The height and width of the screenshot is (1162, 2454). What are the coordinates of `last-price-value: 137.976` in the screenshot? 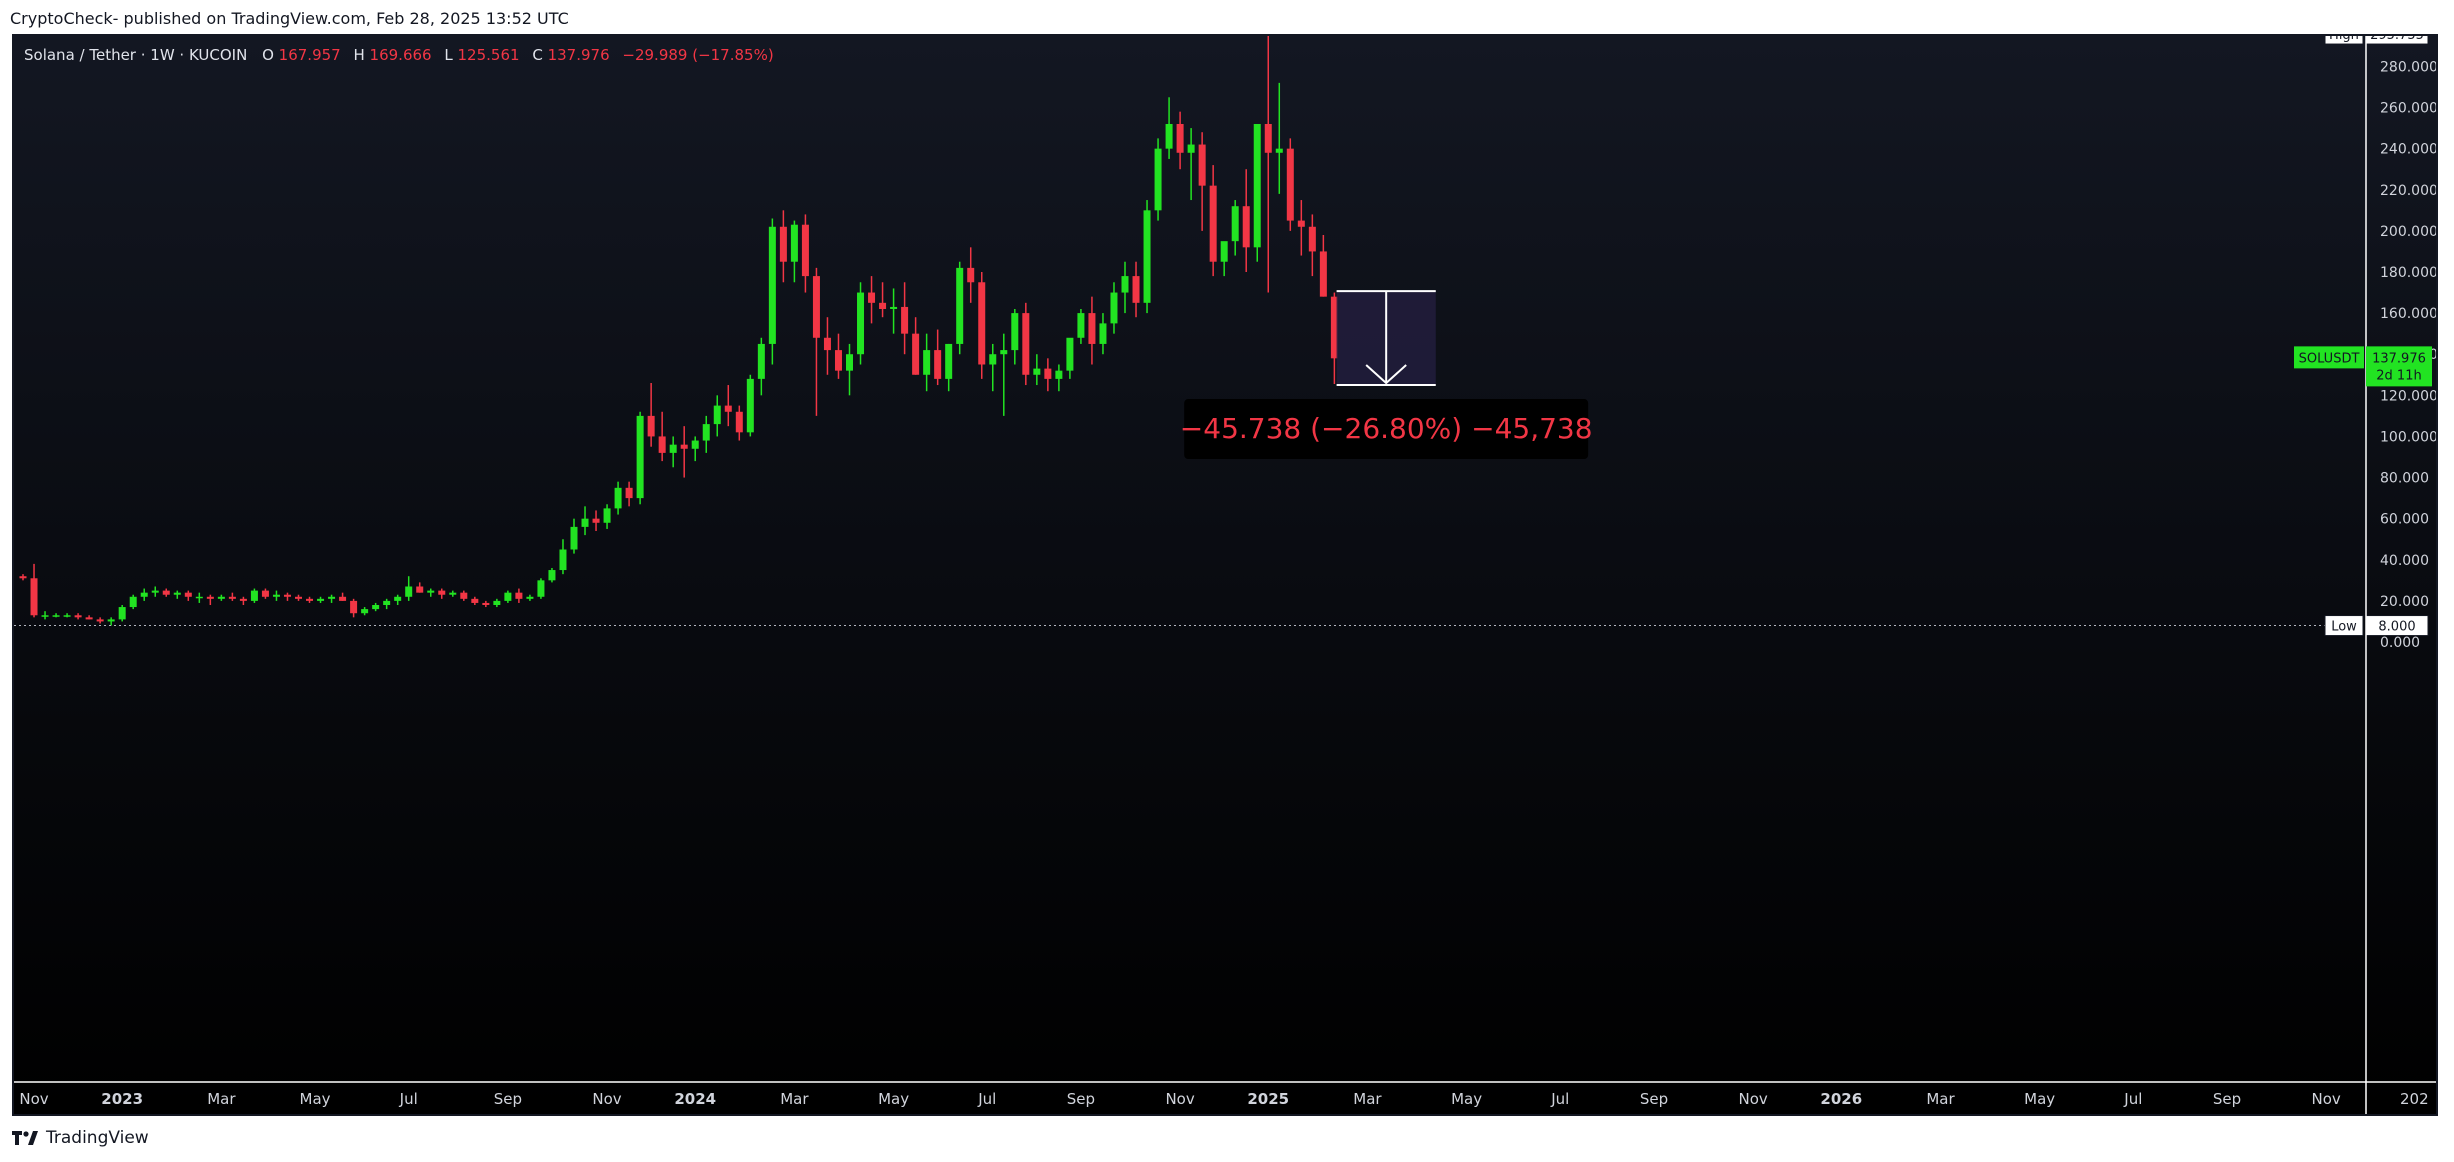 It's located at (2399, 358).